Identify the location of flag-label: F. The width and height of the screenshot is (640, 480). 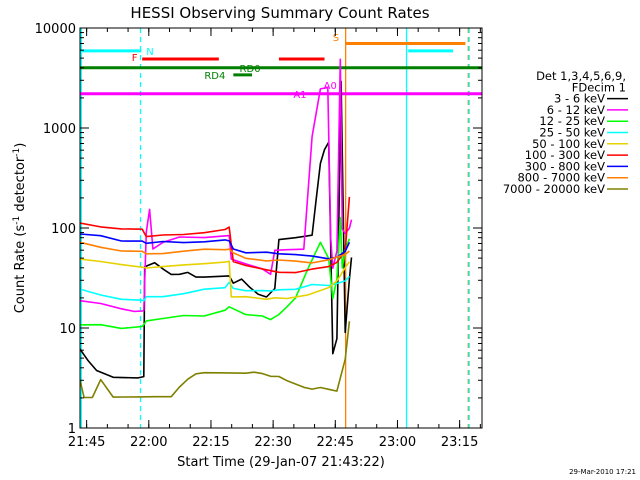
(135, 58).